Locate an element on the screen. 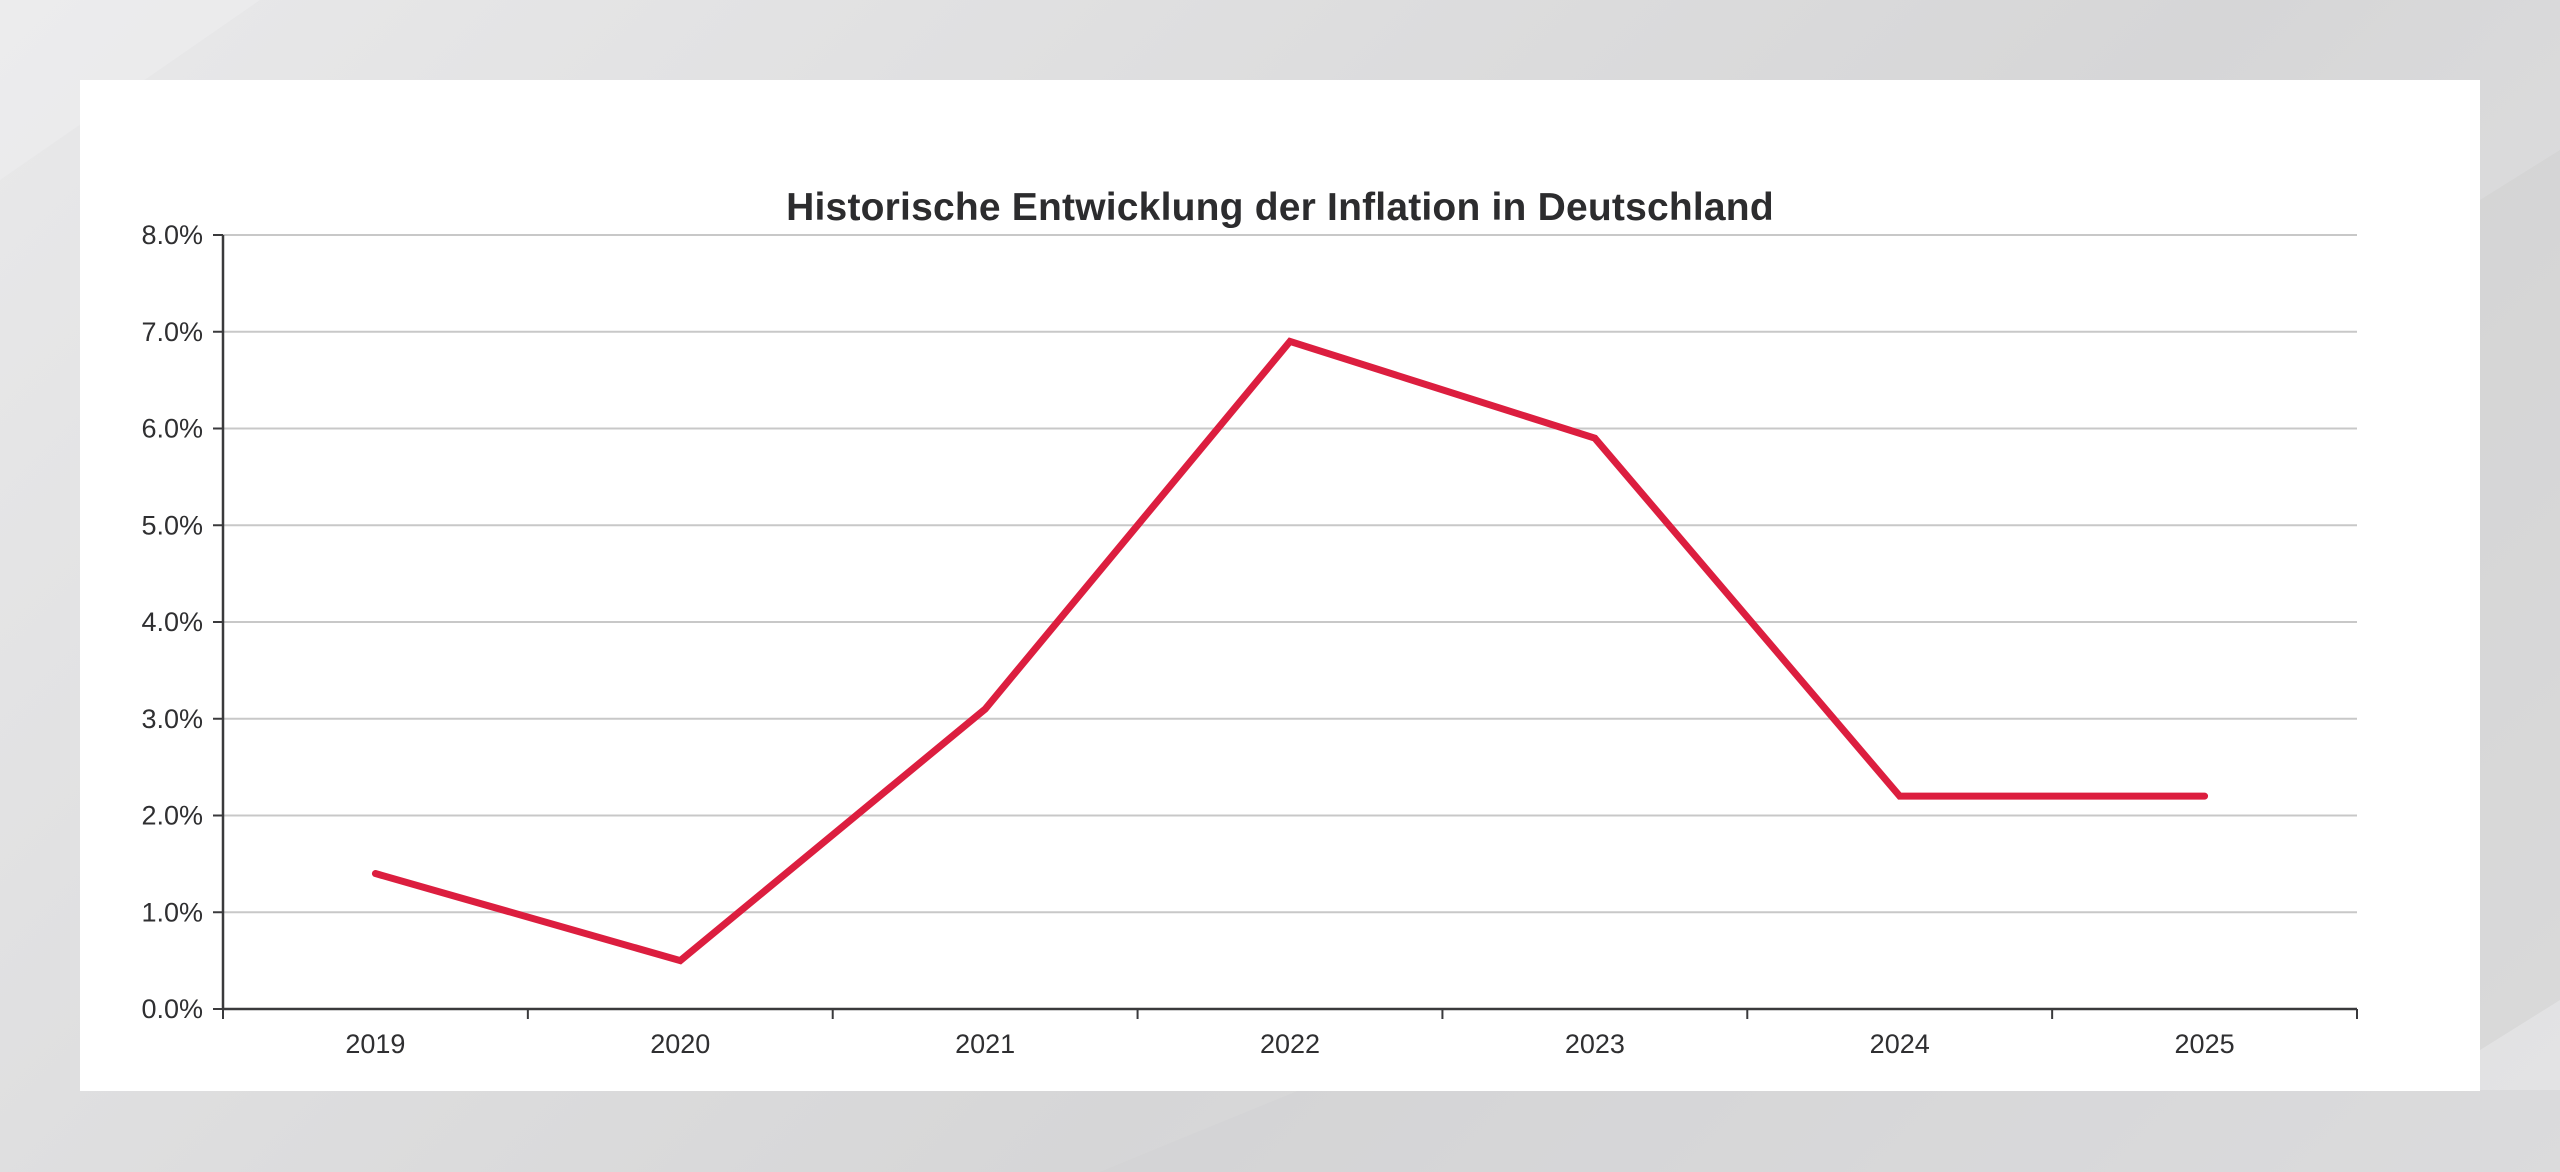  y-tick-label: 3.0% is located at coordinates (172, 719).